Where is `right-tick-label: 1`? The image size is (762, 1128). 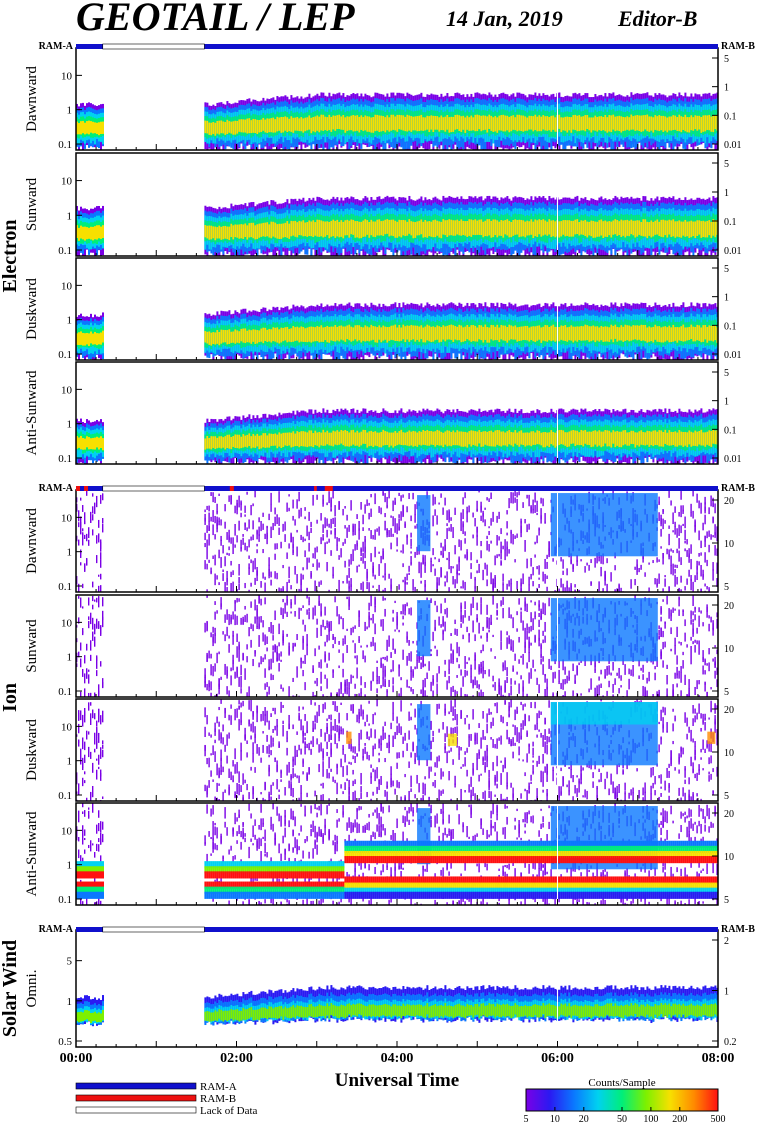 right-tick-label: 1 is located at coordinates (726, 88).